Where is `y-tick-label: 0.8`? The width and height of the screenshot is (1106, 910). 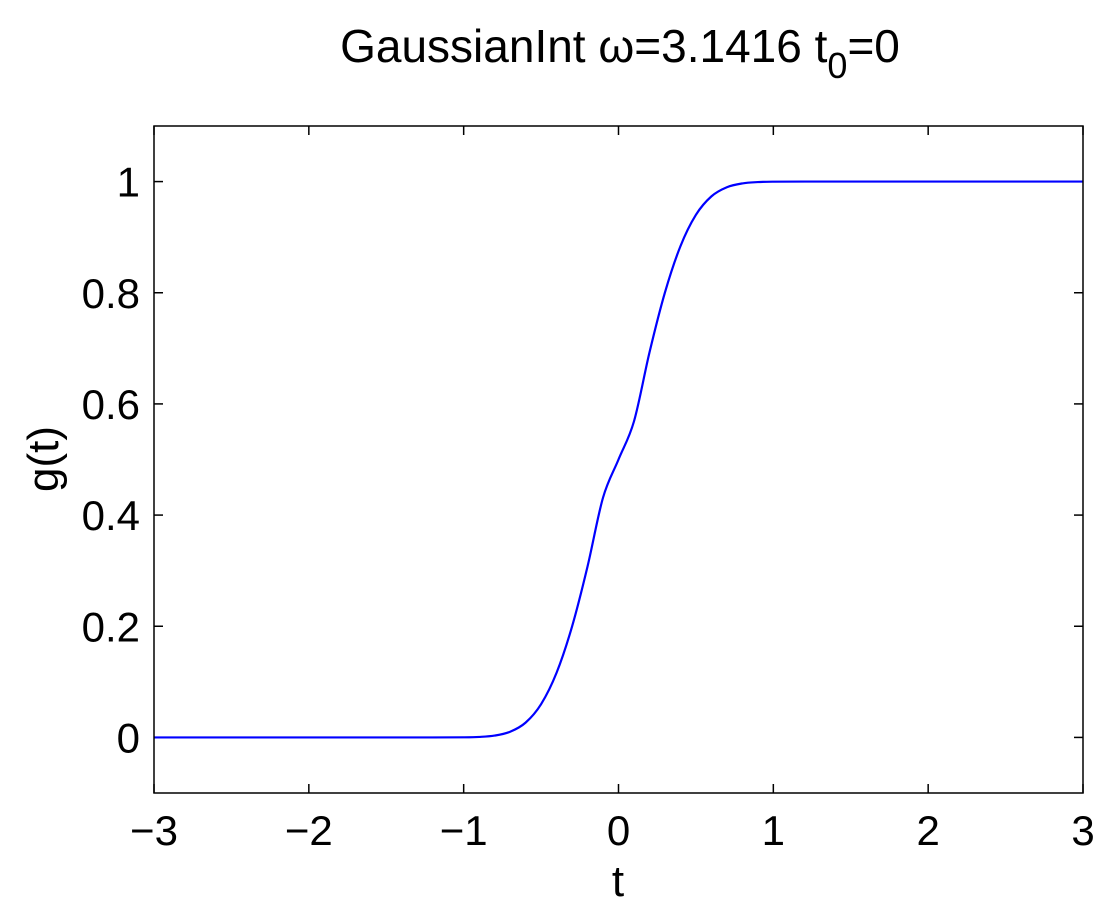 y-tick-label: 0.8 is located at coordinates (111, 293).